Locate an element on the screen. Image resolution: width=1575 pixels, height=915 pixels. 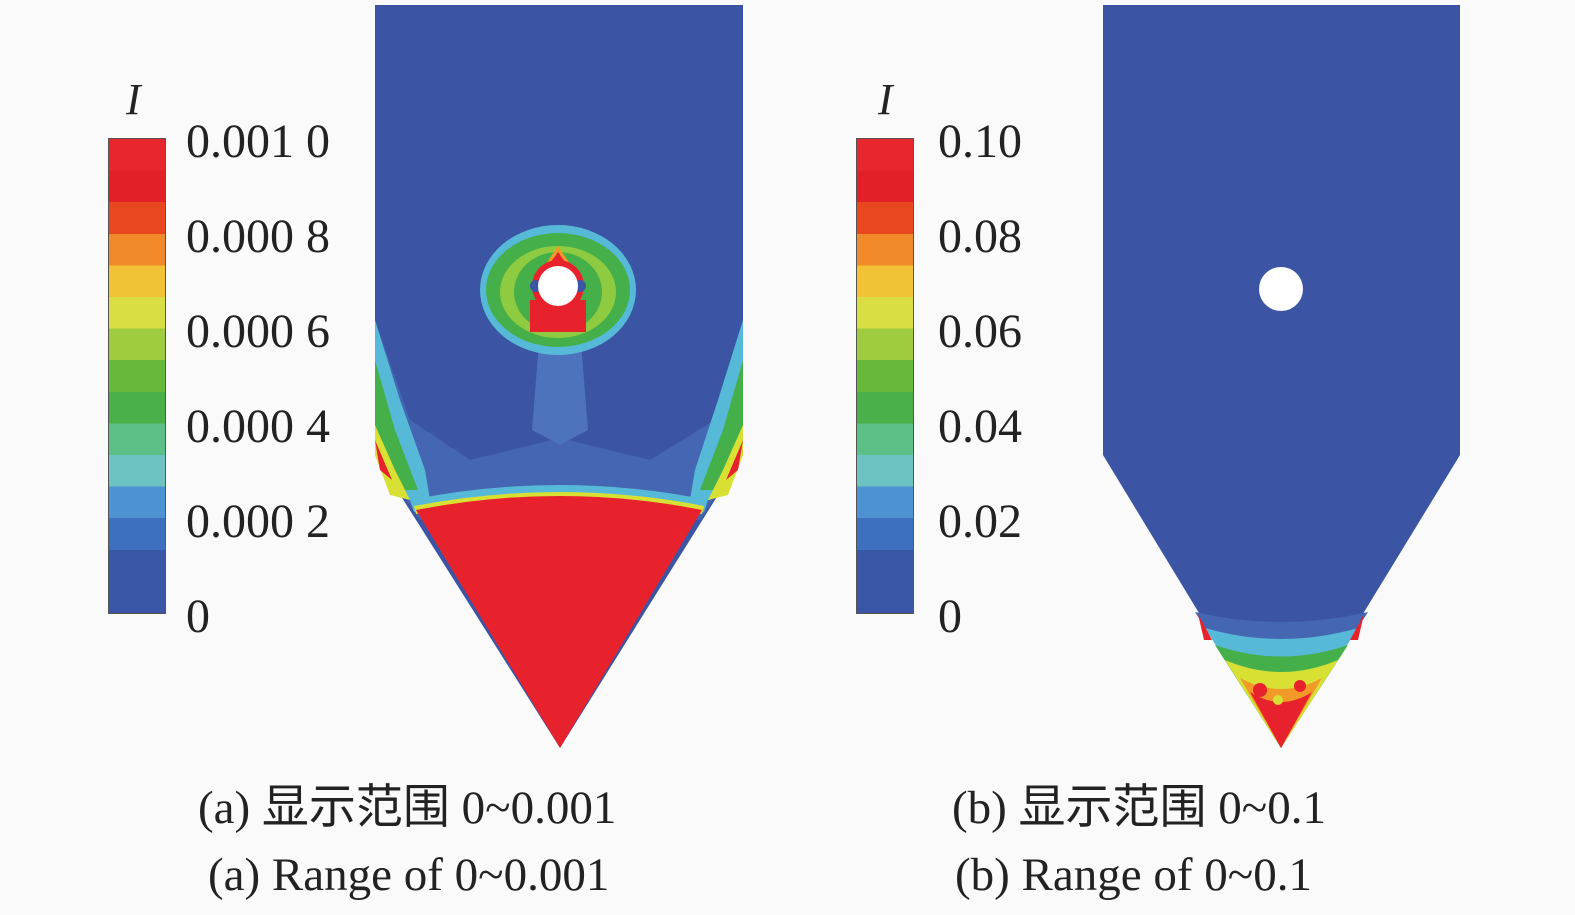
cylinder-a is located at coordinates (558, 286).